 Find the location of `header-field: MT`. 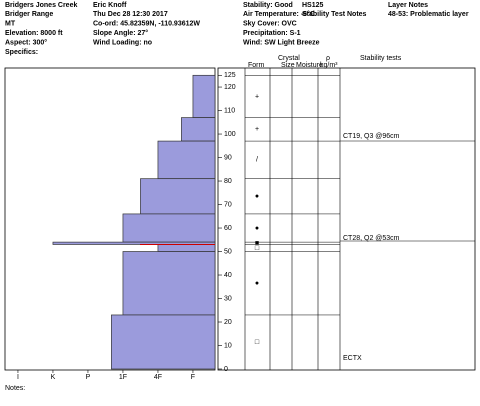

header-field: MT is located at coordinates (10, 24).